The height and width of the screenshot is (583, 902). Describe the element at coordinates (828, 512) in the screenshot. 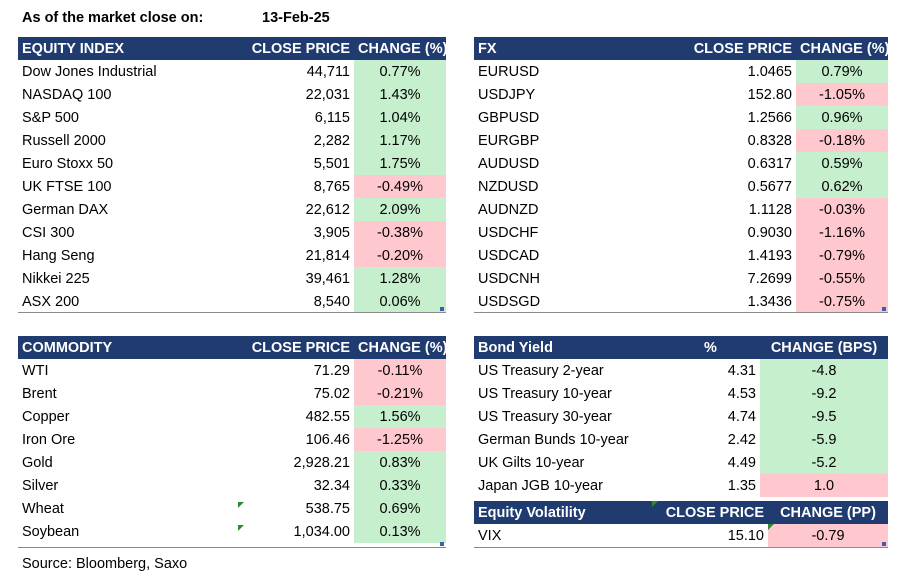

I see `volatility-col-change: CHANGE (PP)` at that location.